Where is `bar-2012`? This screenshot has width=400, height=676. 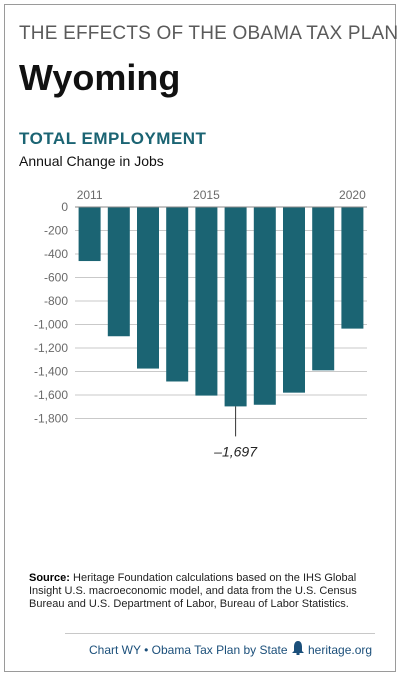
bar-2012 is located at coordinates (118, 272).